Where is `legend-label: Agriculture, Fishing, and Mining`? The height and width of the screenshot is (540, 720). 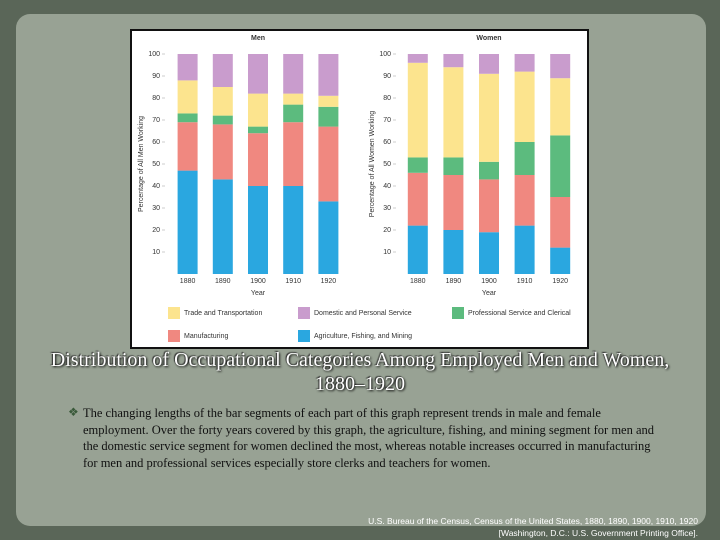 legend-label: Agriculture, Fishing, and Mining is located at coordinates (363, 336).